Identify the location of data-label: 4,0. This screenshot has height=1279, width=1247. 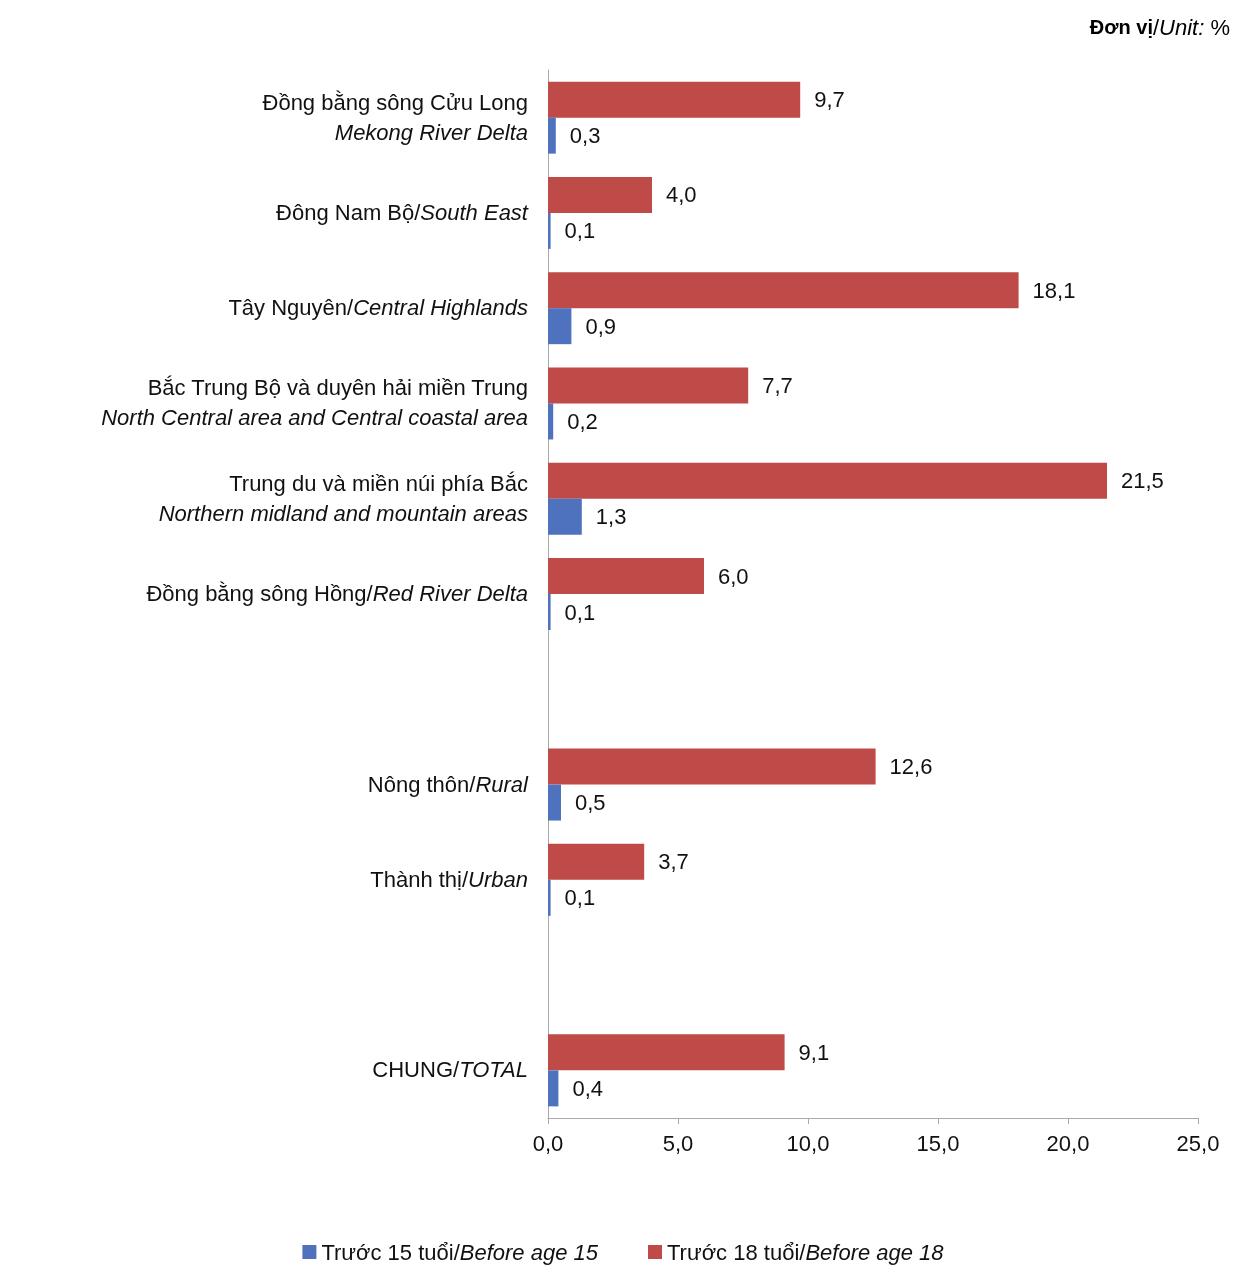
(681, 195).